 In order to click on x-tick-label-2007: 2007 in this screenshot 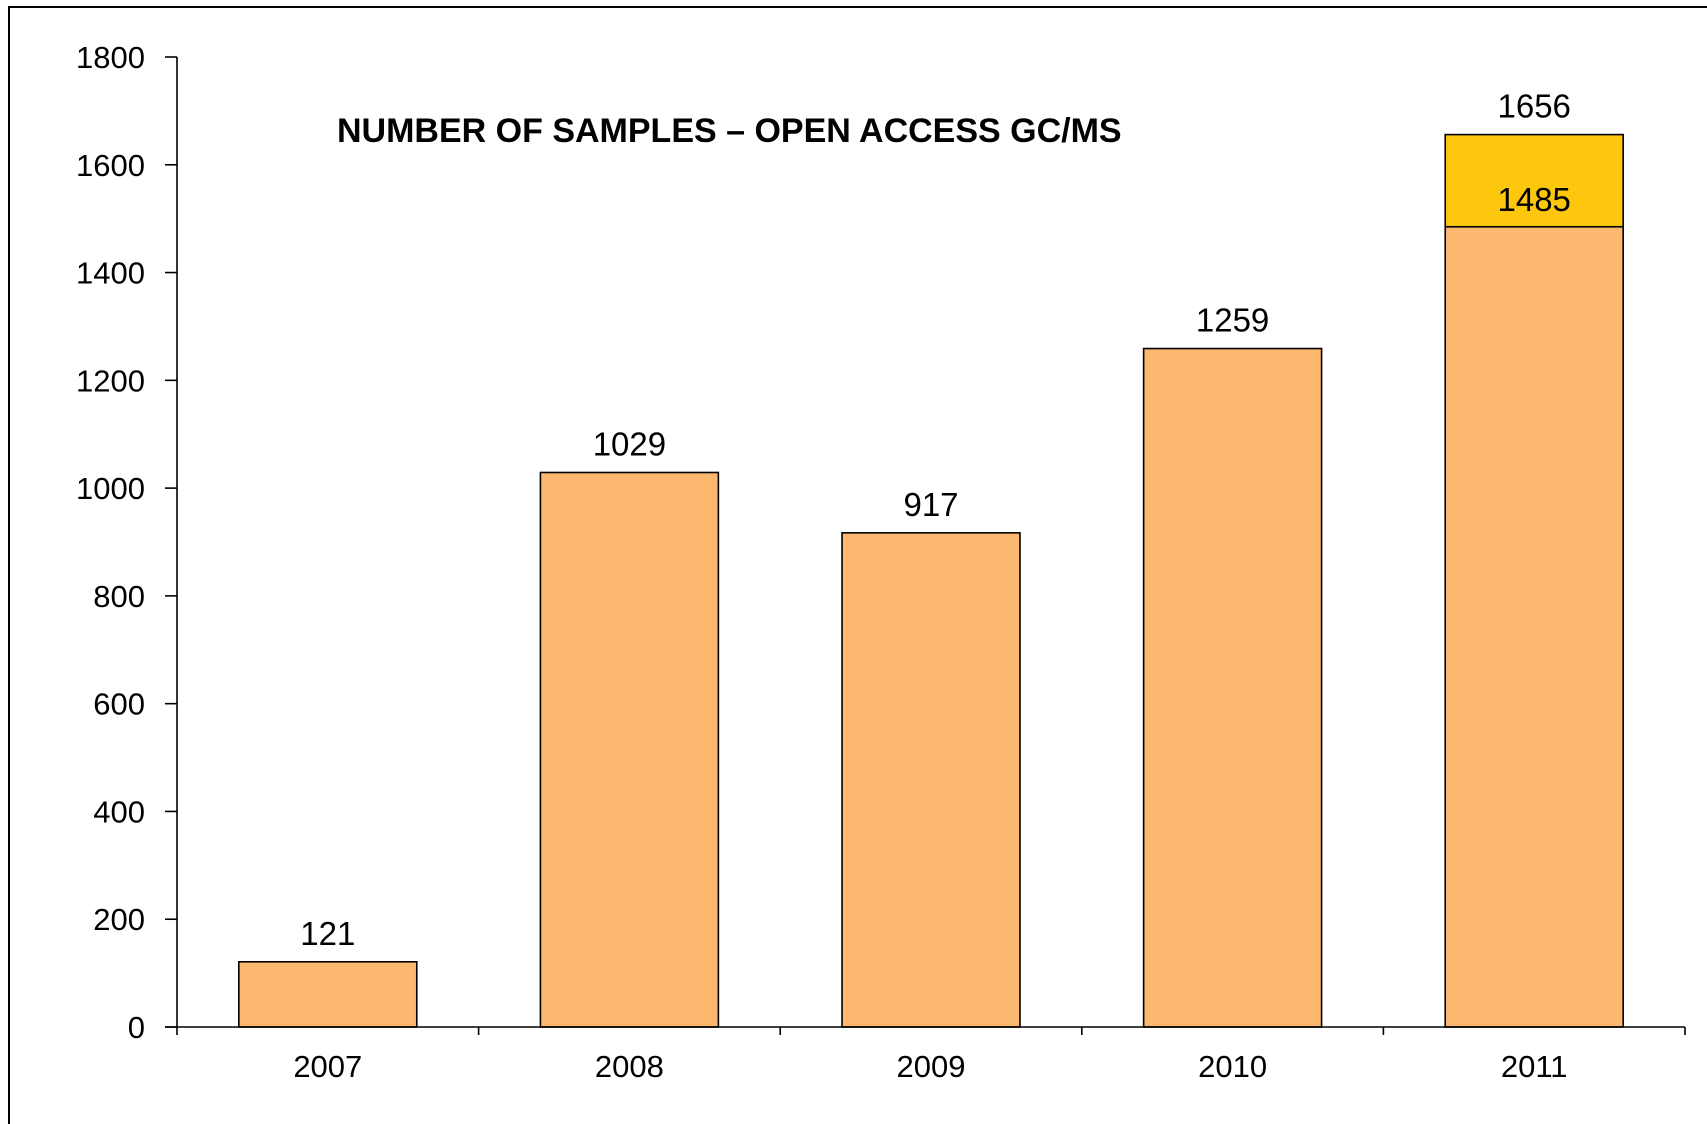, I will do `click(327, 1066)`.